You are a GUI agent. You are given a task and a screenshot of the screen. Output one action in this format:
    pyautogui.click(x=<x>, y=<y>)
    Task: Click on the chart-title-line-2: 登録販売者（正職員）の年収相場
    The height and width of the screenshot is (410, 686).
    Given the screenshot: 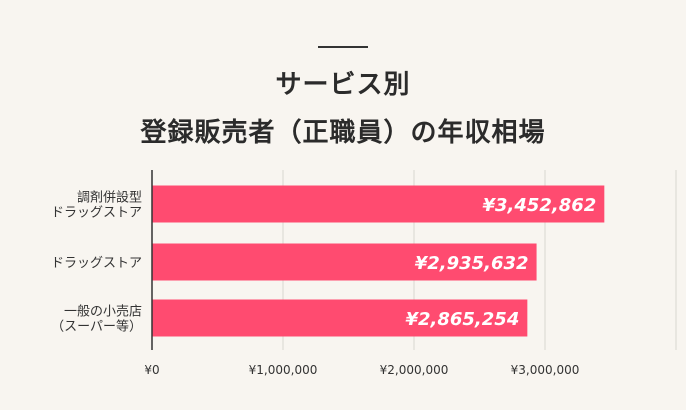 What is the action you would take?
    pyautogui.click(x=343, y=133)
    